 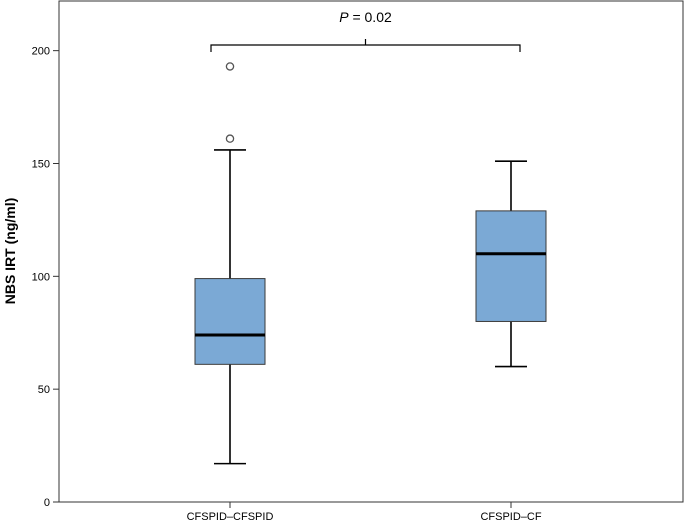 What do you see at coordinates (365, 30) in the screenshot?
I see `significance-annotation: P = 0.02` at bounding box center [365, 30].